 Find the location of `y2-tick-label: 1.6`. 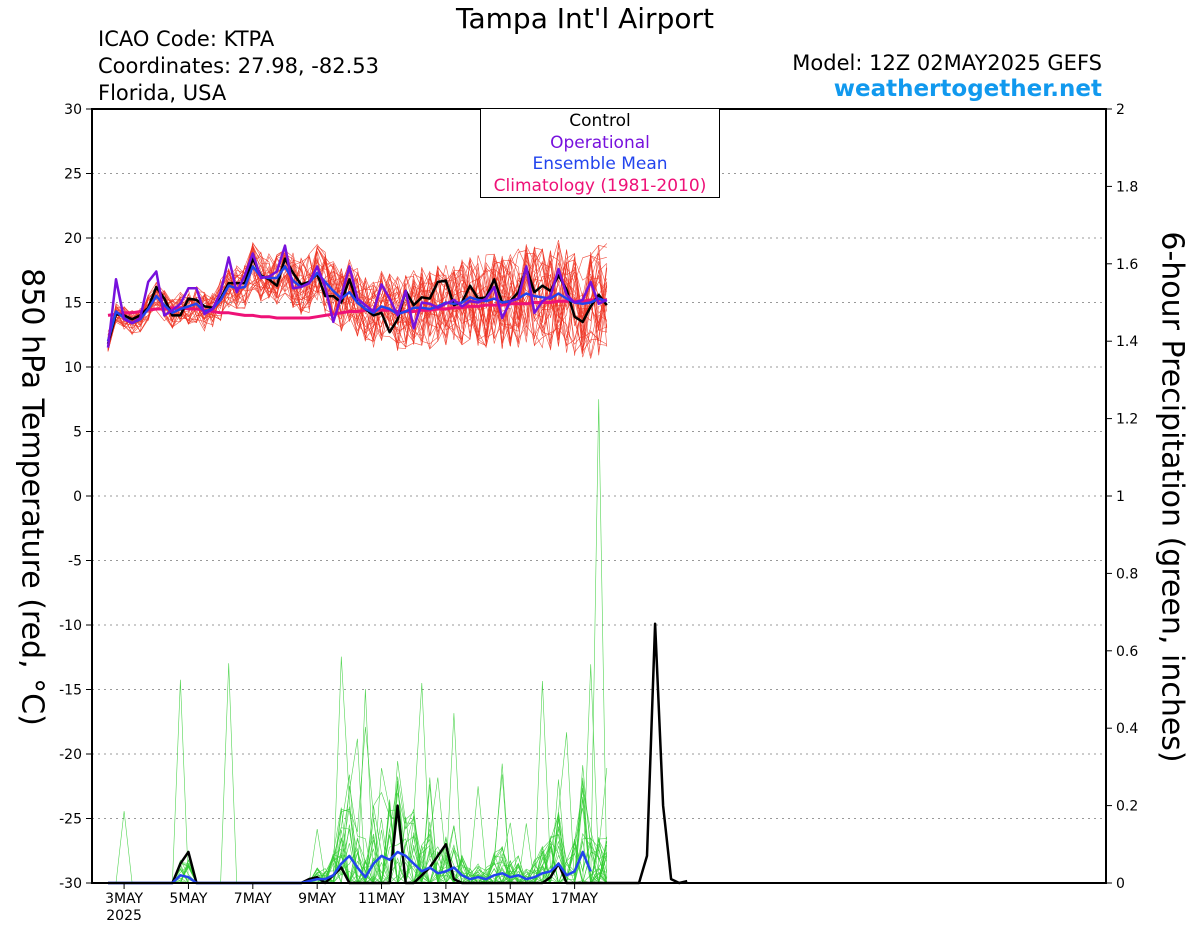

y2-tick-label: 1.6 is located at coordinates (1127, 265).